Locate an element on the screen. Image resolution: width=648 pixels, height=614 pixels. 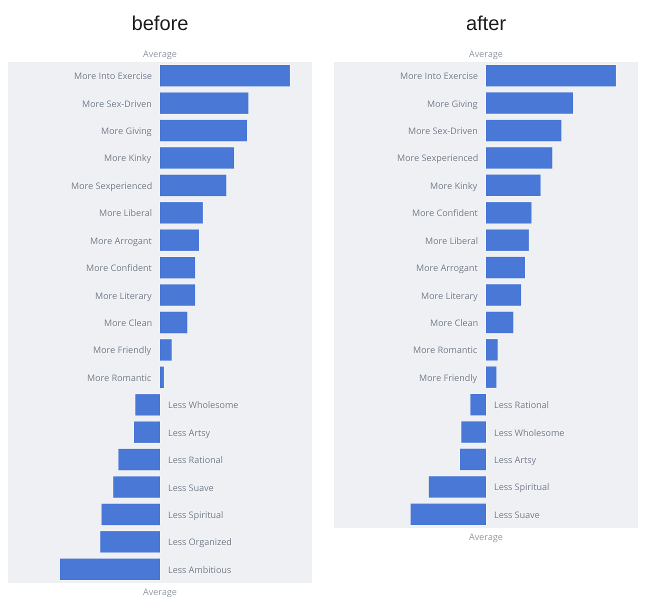
chart-title: before is located at coordinates (160, 24).